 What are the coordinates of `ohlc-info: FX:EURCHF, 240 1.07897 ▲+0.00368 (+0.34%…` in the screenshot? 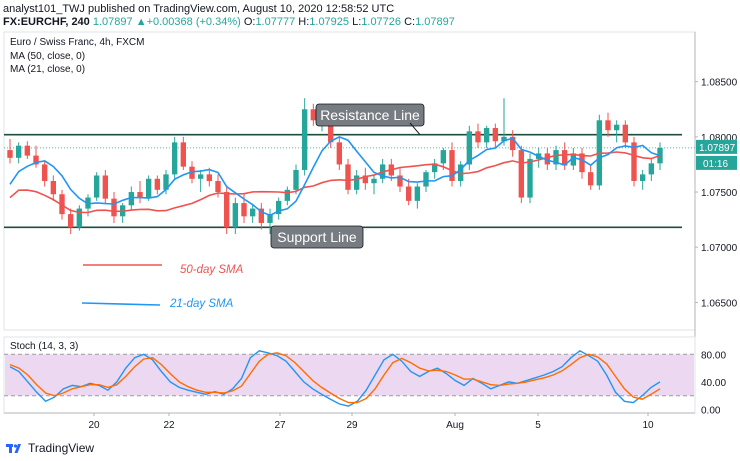 It's located at (229, 22).